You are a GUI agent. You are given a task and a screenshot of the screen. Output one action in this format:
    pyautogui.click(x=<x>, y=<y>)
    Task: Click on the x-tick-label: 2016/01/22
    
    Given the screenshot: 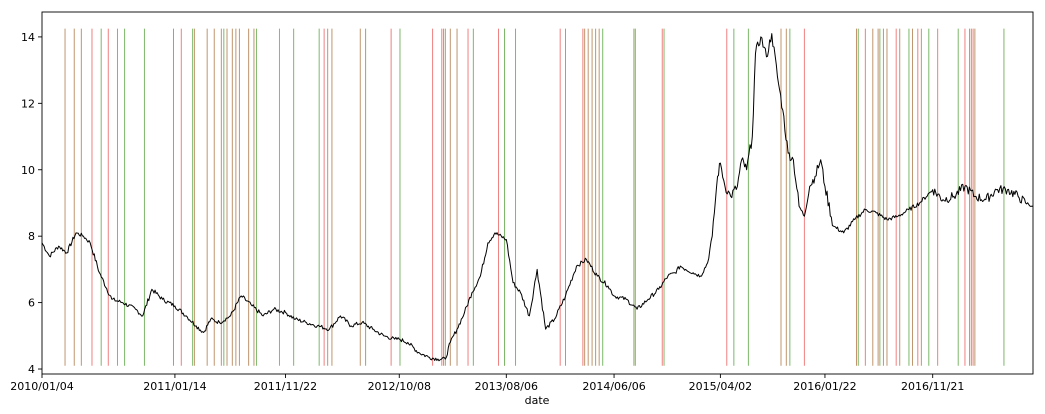 What is the action you would take?
    pyautogui.click(x=824, y=386)
    